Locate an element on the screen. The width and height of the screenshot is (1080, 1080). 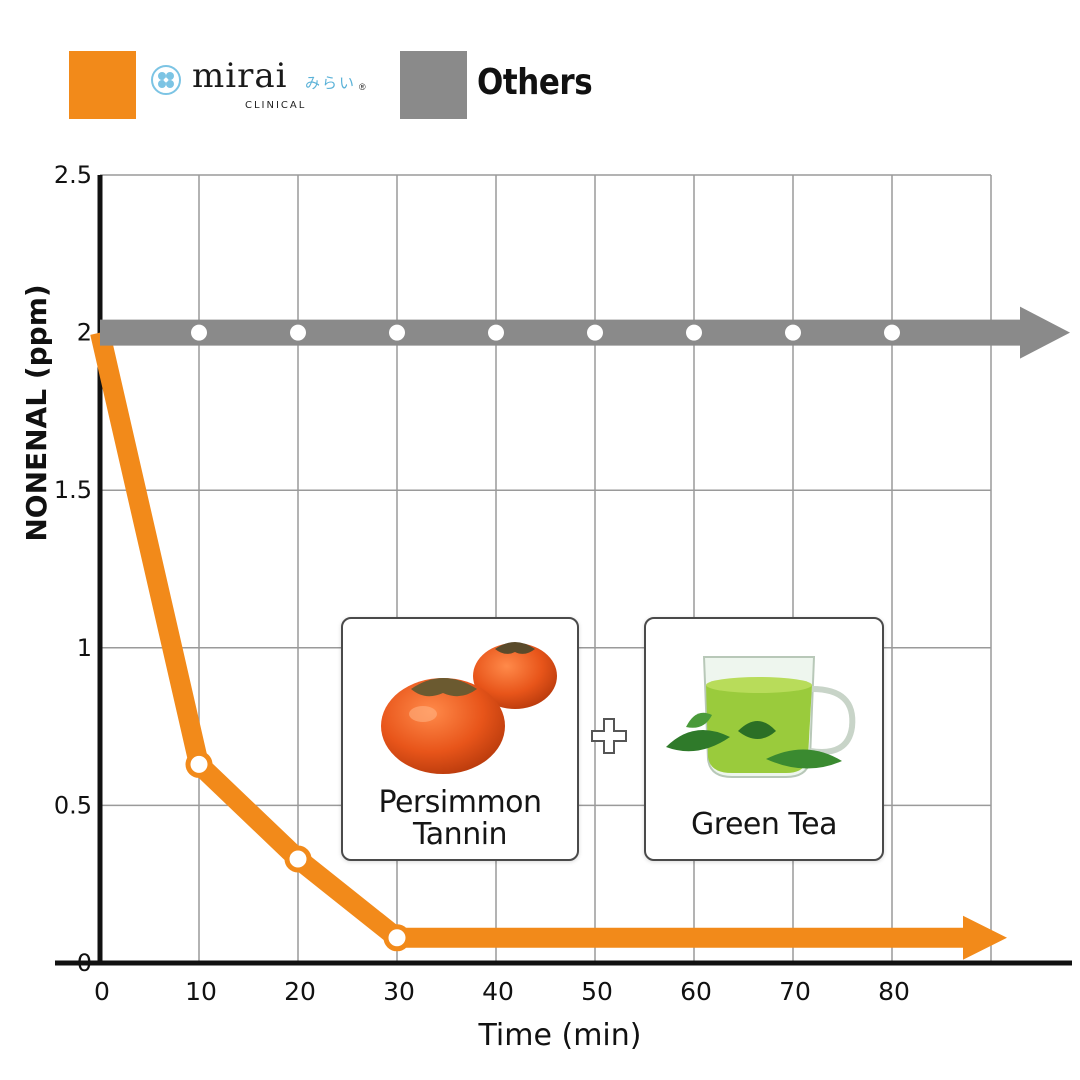
persimmon-tannin-card: Persimmon Tannin is located at coordinates (460, 739).